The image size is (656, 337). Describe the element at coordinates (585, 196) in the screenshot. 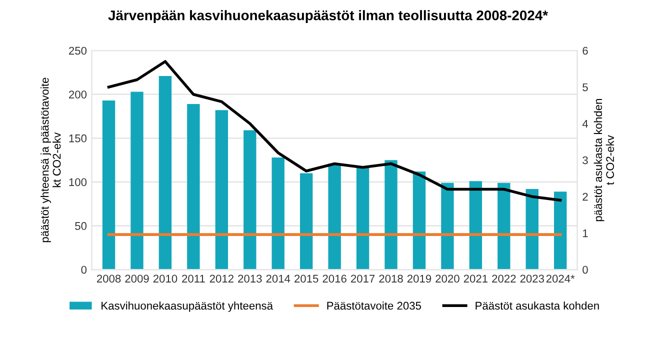

I see `y2-tick-label: 2` at that location.